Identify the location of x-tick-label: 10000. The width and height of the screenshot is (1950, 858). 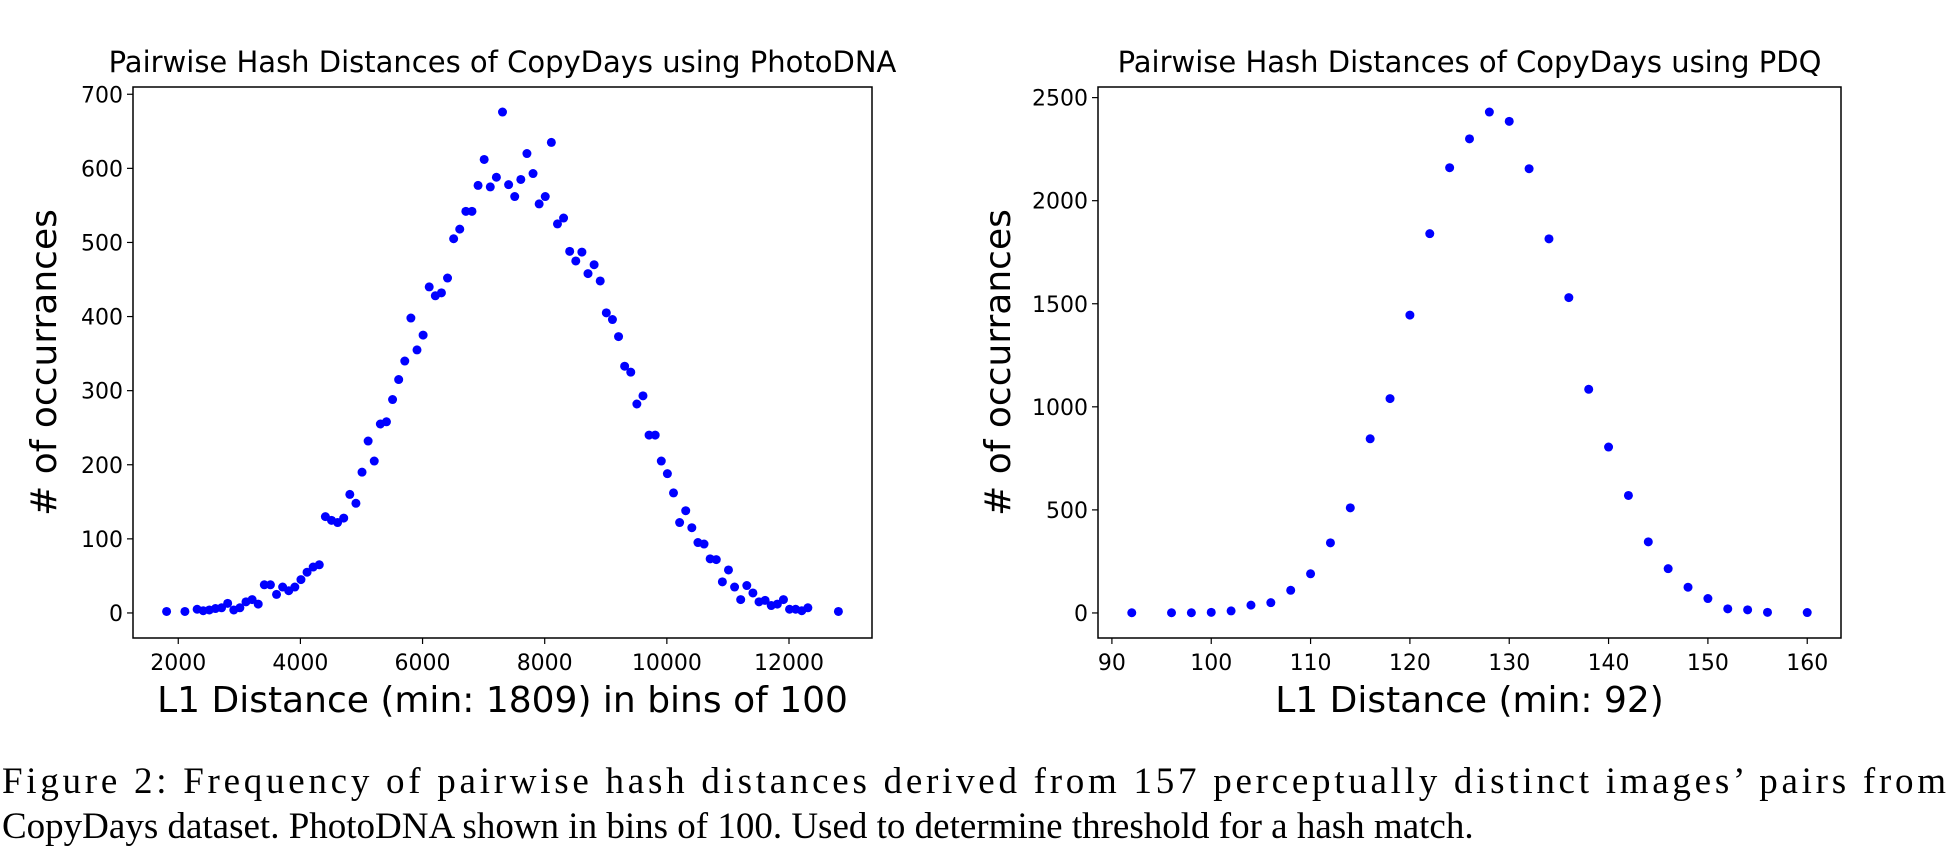
(667, 663).